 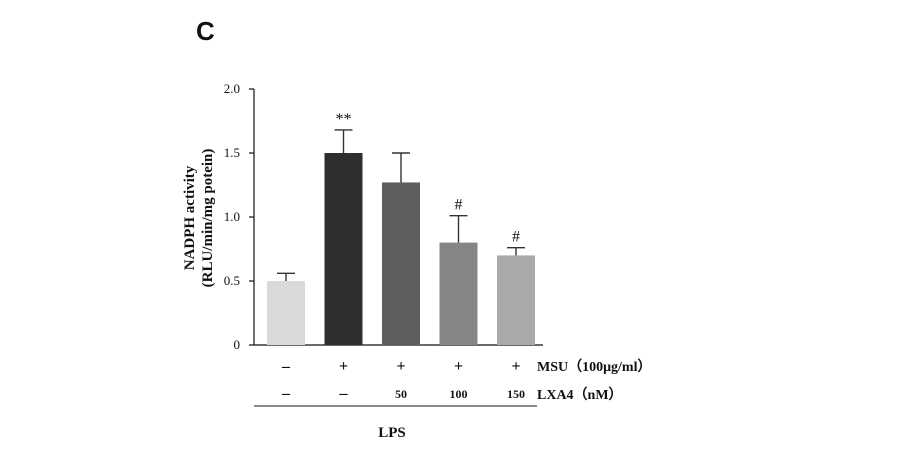 I want to click on y-tick-label: 2.0, so click(x=232, y=88).